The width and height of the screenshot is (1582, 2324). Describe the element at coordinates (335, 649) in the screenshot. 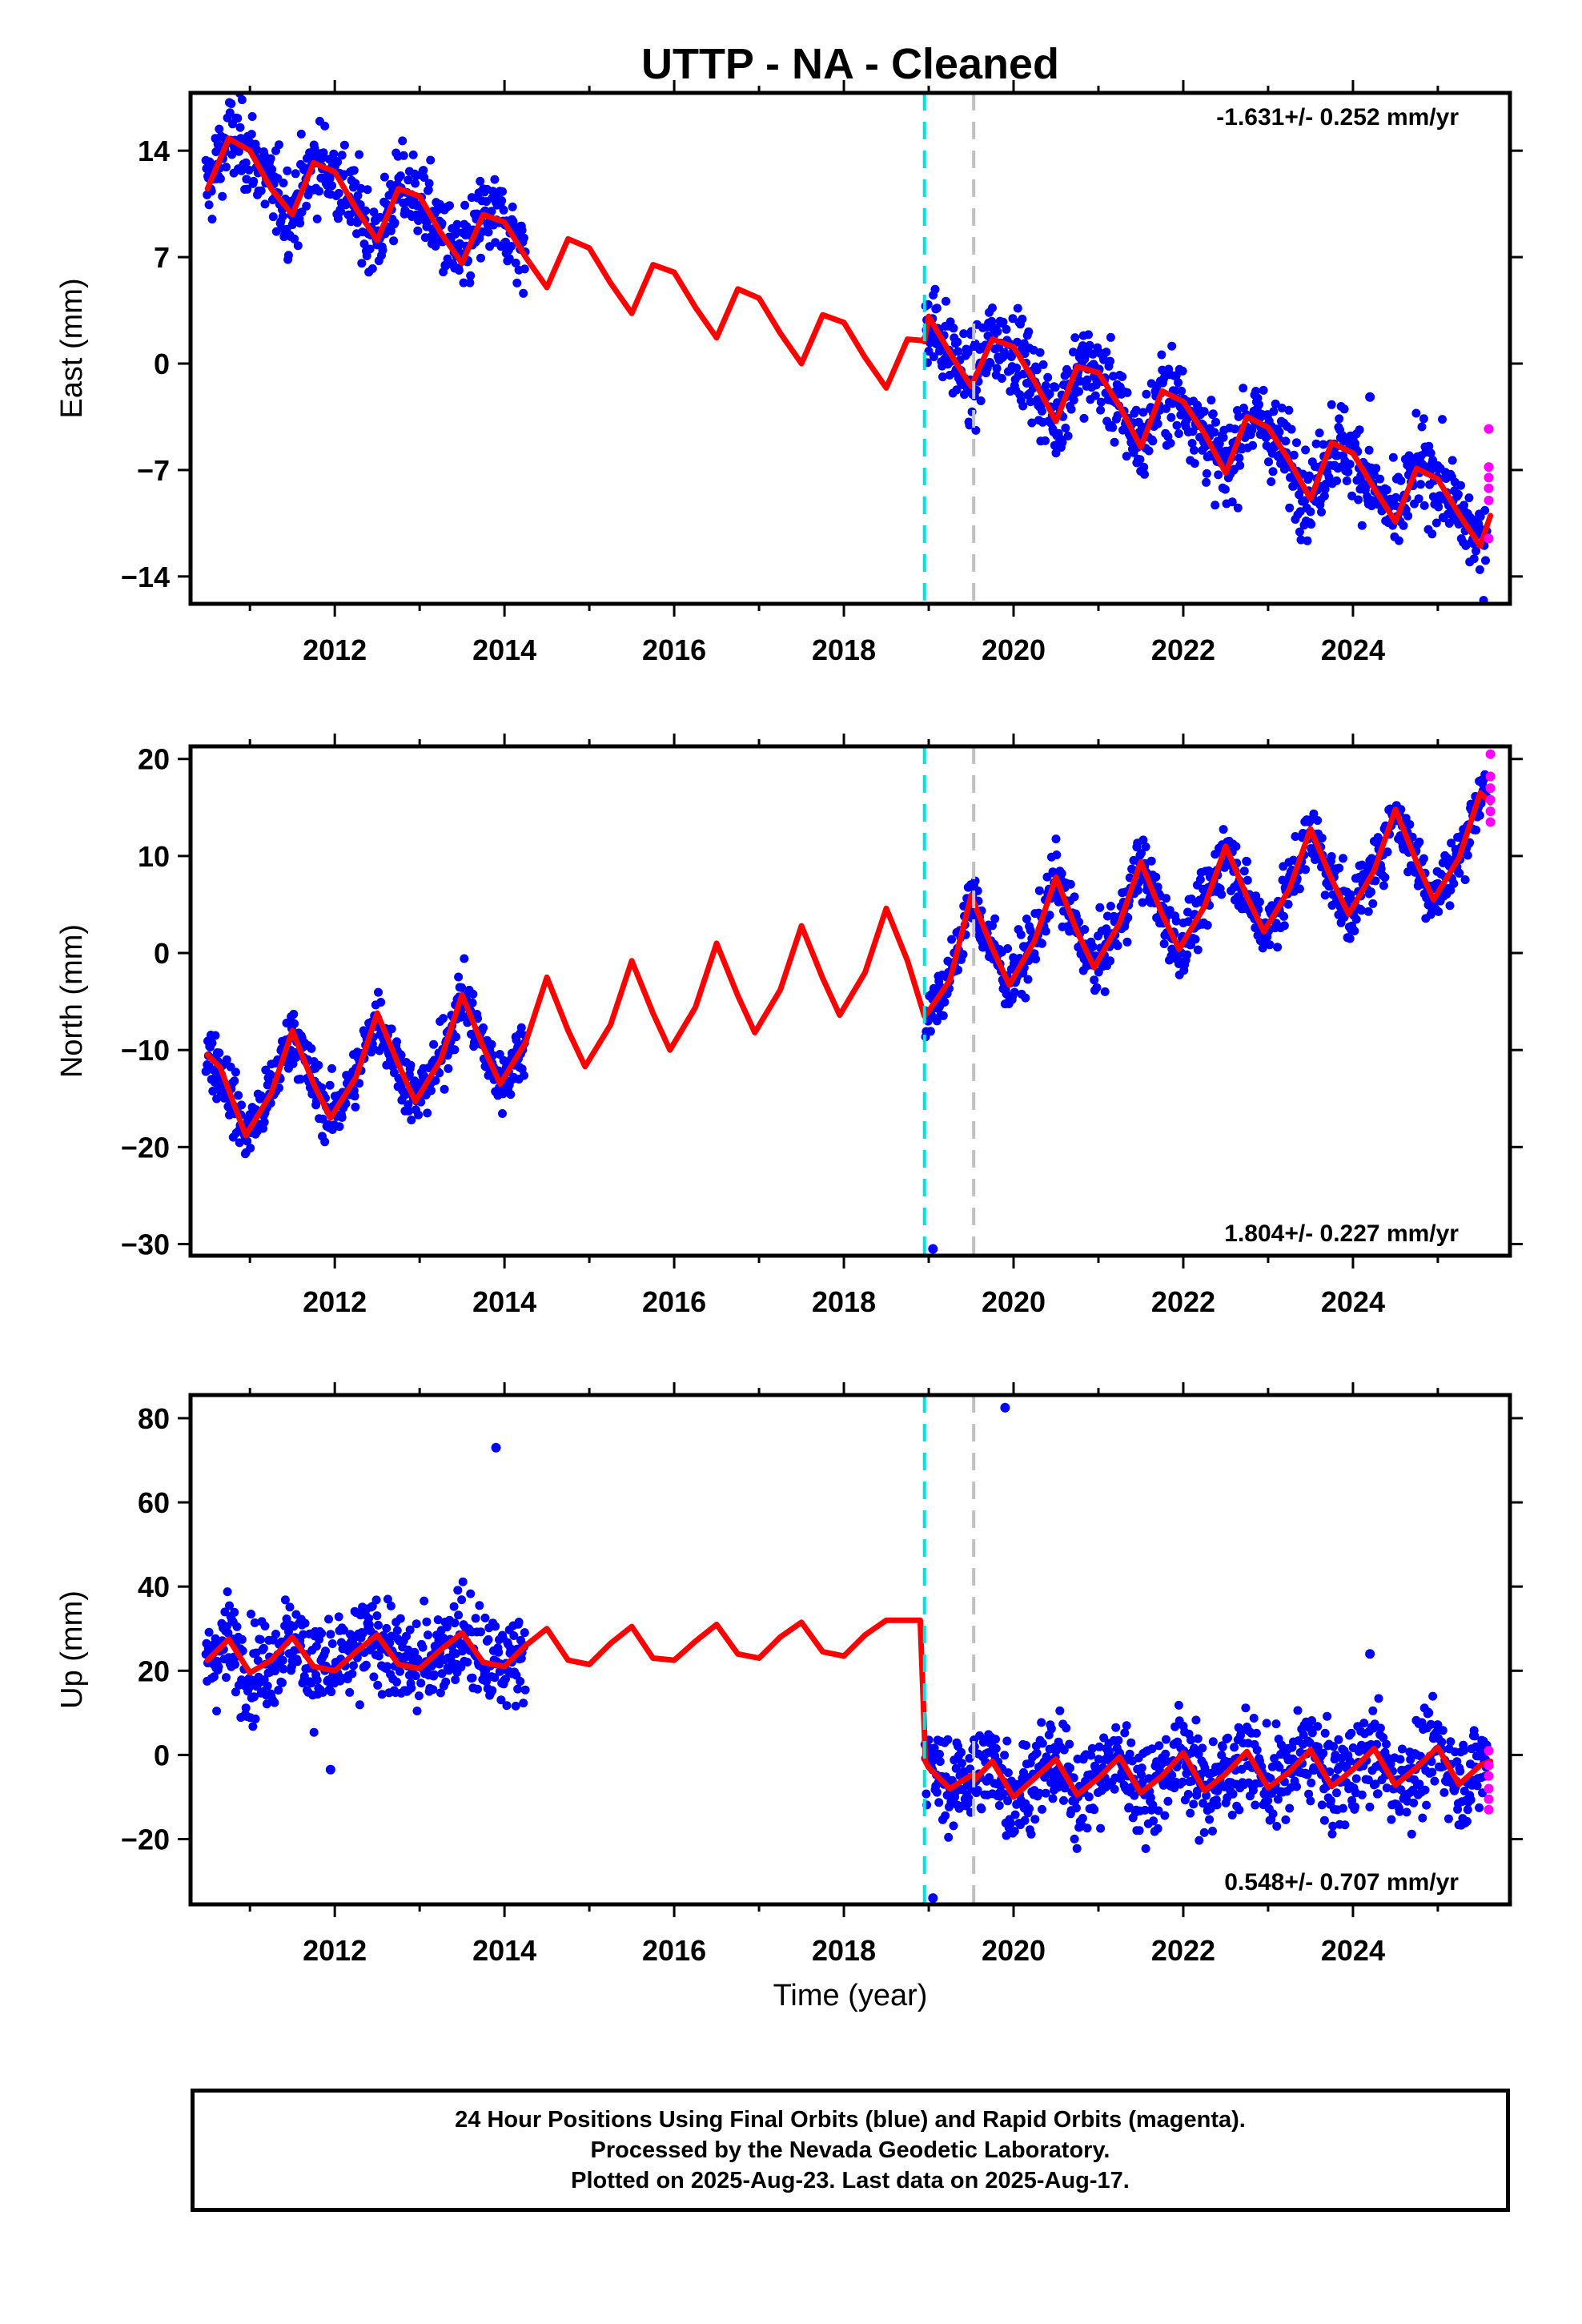

I see `east-x-tick-label: 2012` at that location.